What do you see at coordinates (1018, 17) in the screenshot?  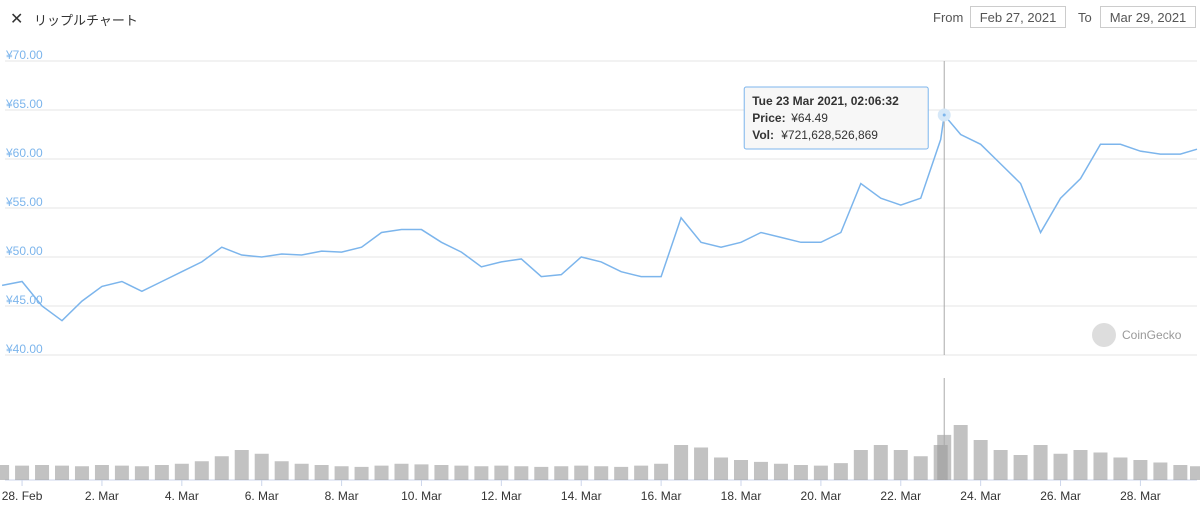 I see `from-input: Feb 27, 2021` at bounding box center [1018, 17].